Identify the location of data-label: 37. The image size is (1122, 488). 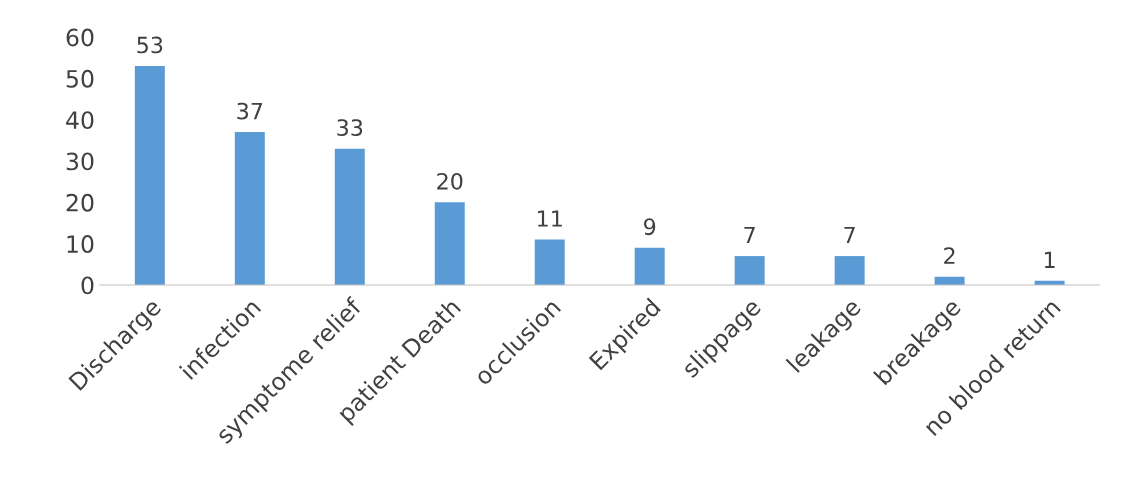
(250, 111).